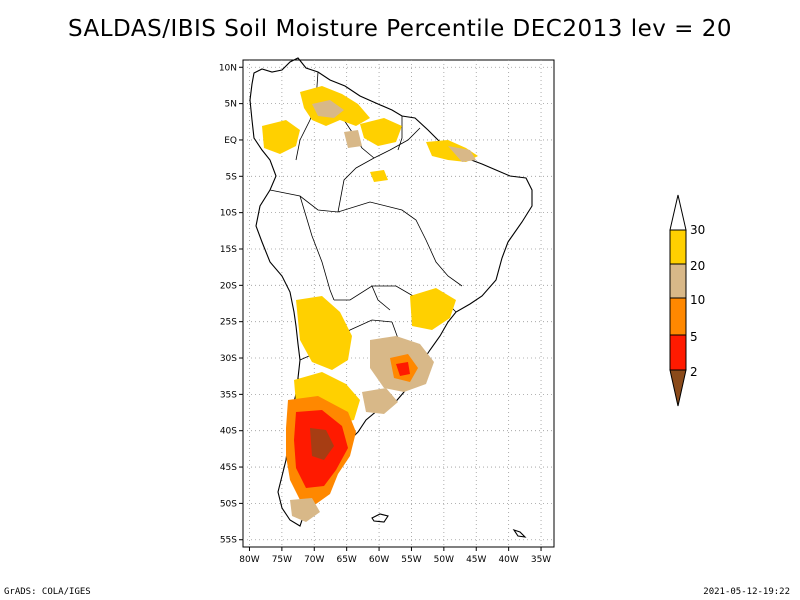  What do you see at coordinates (694, 337) in the screenshot?
I see `legend-label-5: 5` at bounding box center [694, 337].